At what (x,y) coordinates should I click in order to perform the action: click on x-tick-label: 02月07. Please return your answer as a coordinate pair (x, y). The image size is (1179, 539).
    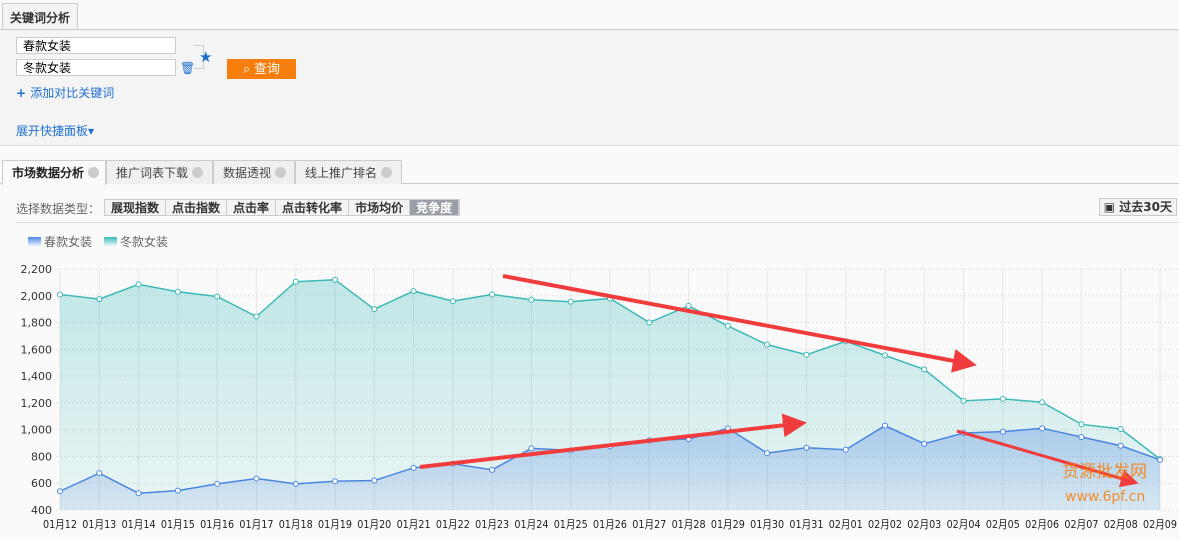
    Looking at the image, I should click on (1081, 524).